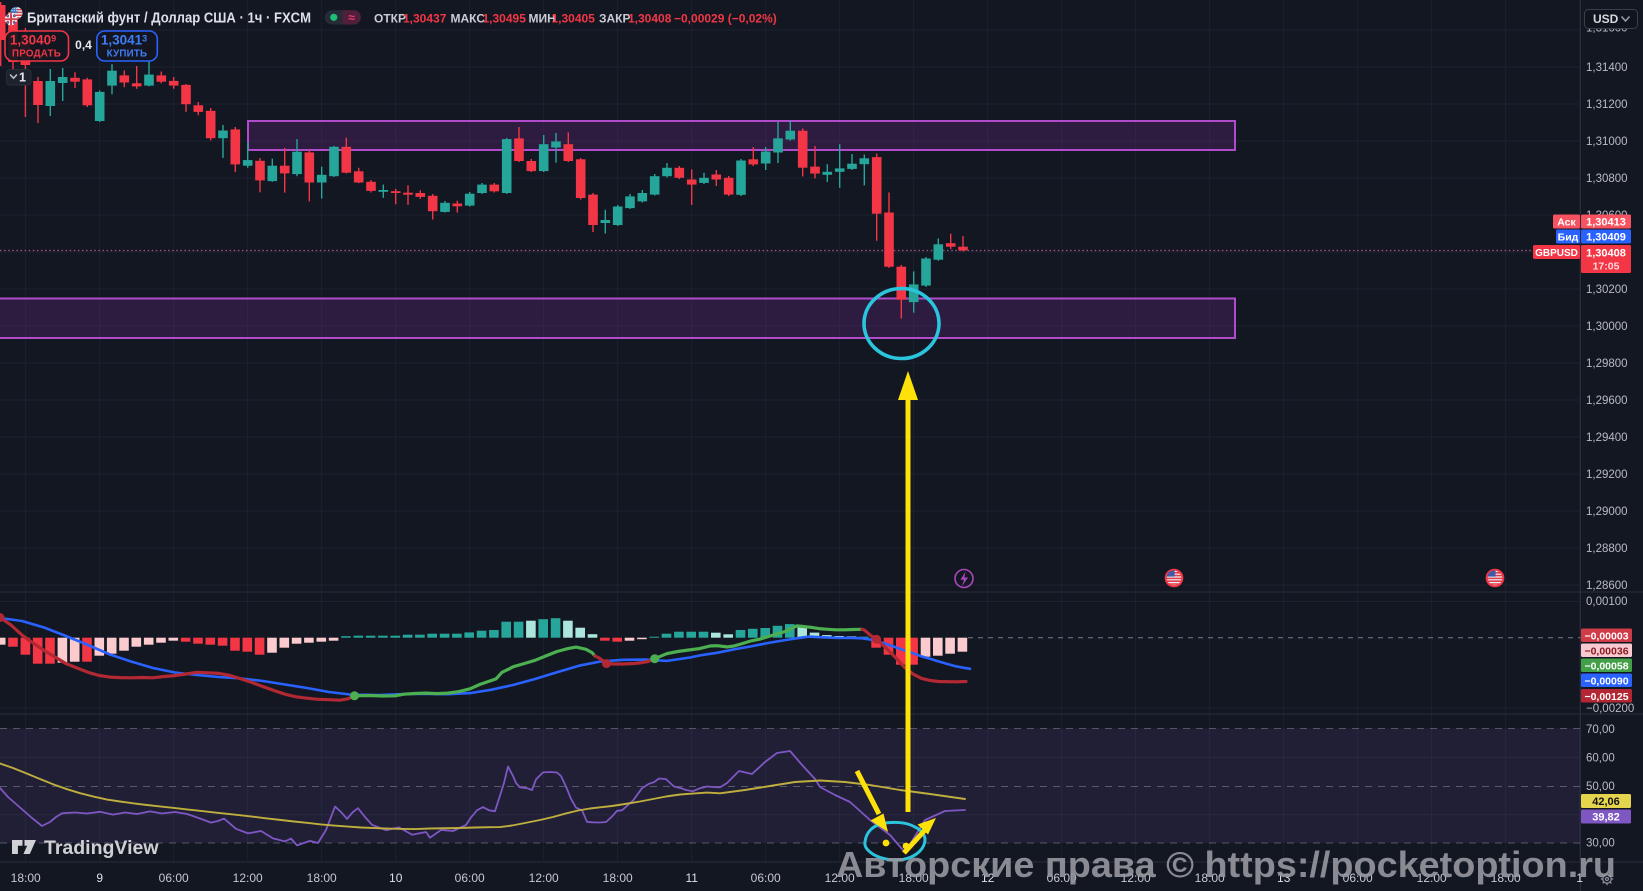 The width and height of the screenshot is (1643, 891). Describe the element at coordinates (615, 19) in the screenshot. I see `svg-text: ЗАКР` at that location.